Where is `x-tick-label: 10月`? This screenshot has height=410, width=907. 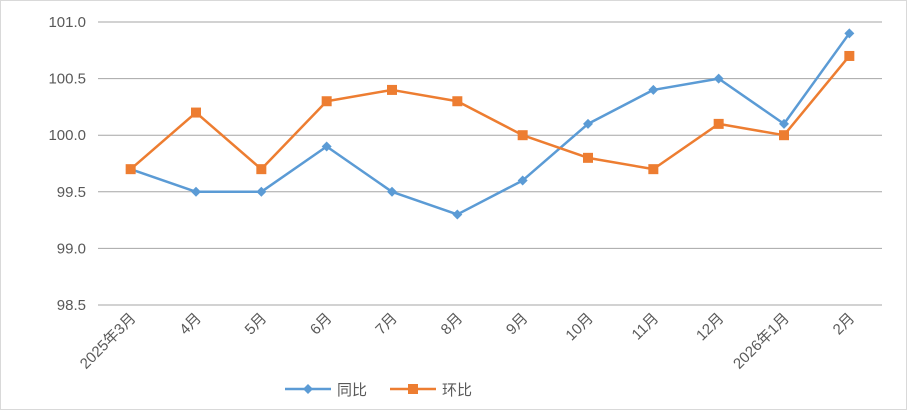
x-tick-label: 10月 is located at coordinates (579, 327).